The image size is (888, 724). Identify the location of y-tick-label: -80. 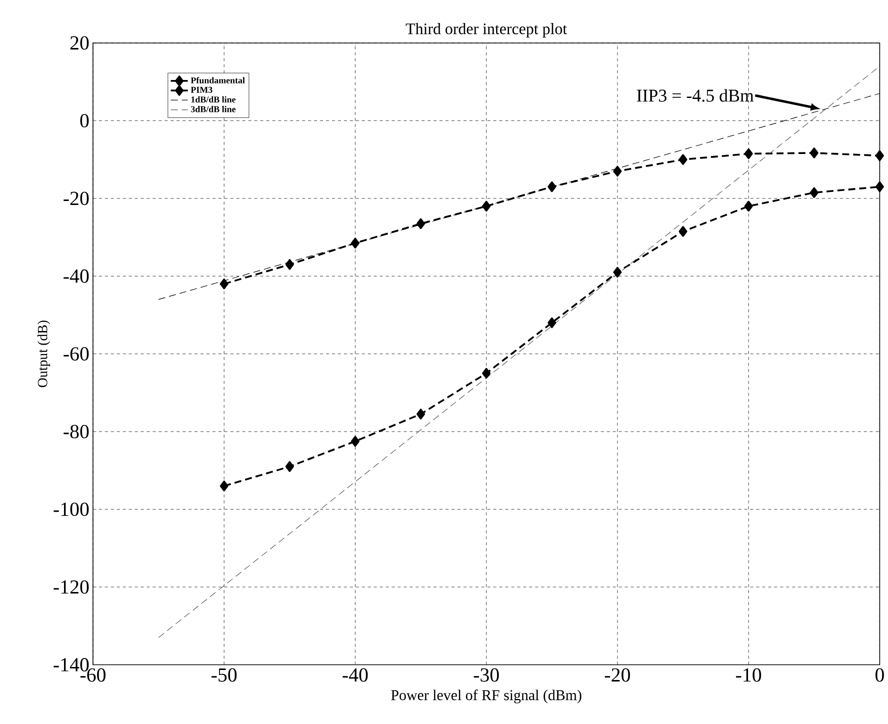
(76, 431).